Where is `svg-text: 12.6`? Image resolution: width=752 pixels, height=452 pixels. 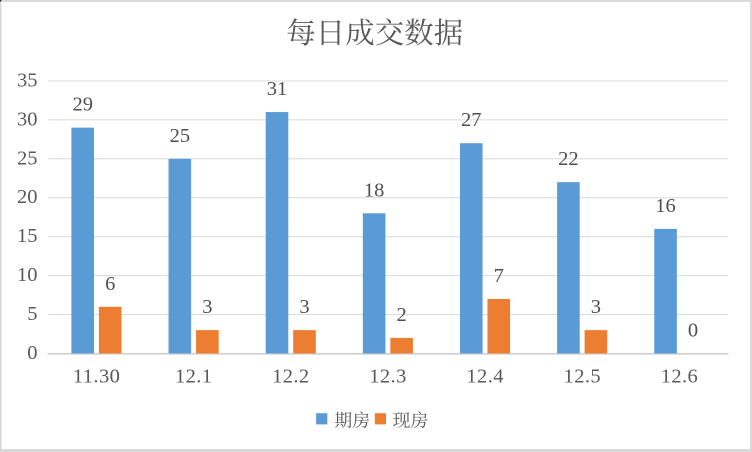
svg-text: 12.6 is located at coordinates (679, 377).